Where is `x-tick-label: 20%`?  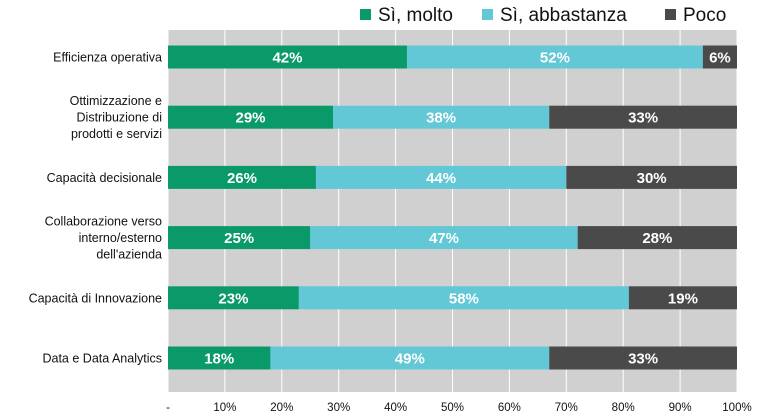 x-tick-label: 20% is located at coordinates (281, 408).